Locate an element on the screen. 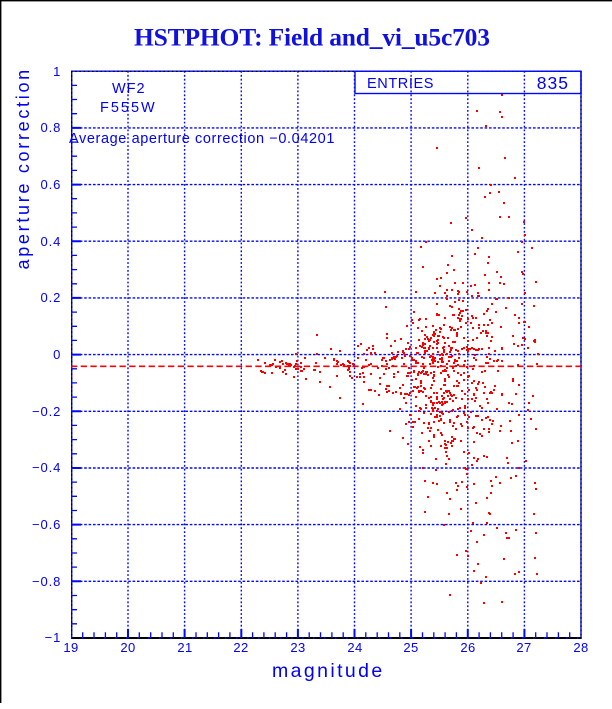  svg-text: 0.8 is located at coordinates (51, 127).